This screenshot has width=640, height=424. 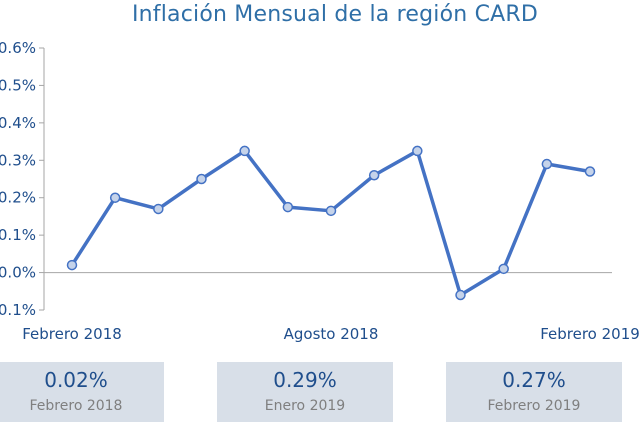 I want to click on y-tick-label: 0.6%, so click(x=18, y=48).